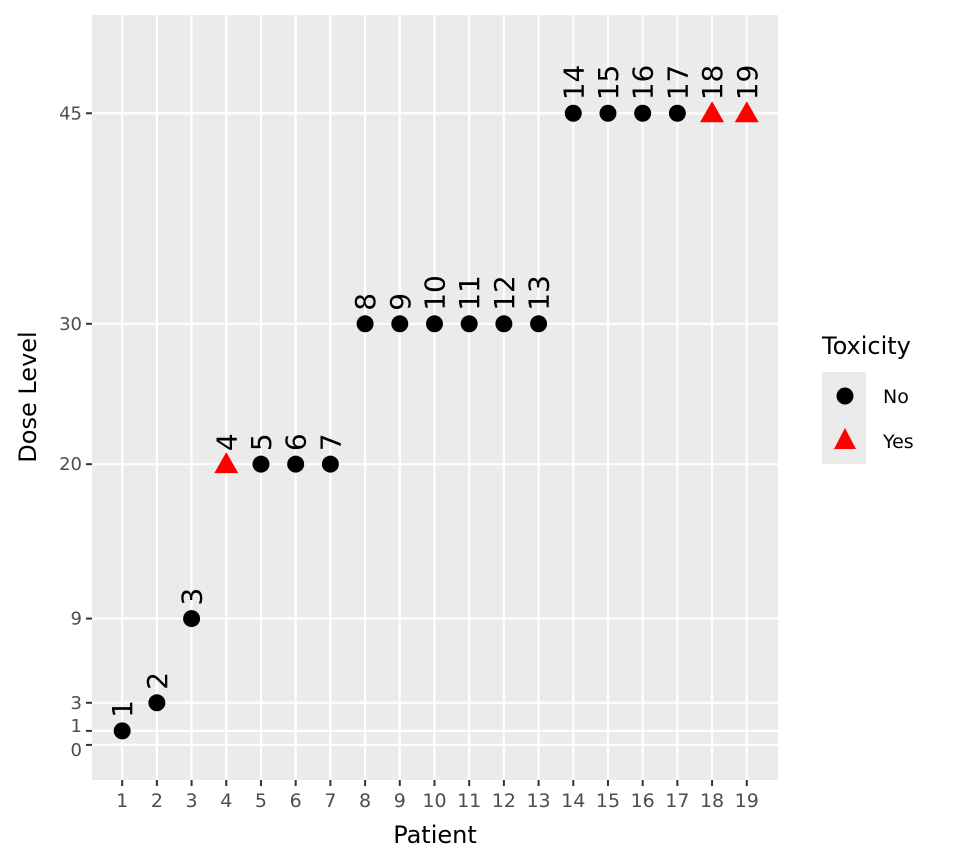 This screenshot has height=865, width=960. I want to click on legend-label-yes: Yes, so click(898, 442).